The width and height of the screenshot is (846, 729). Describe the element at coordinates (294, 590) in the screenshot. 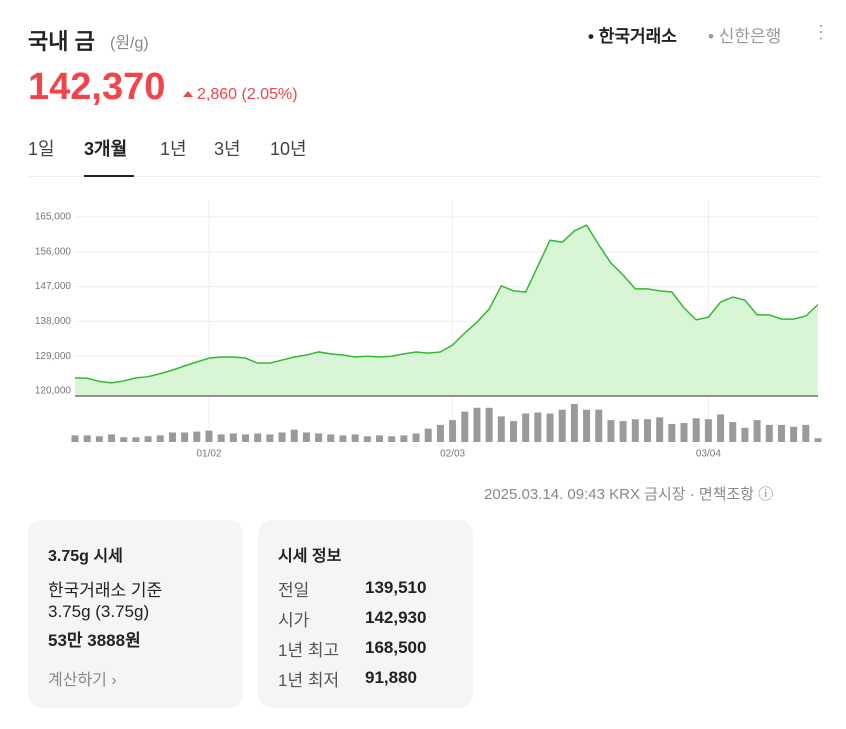

I see `info-label: 전일` at that location.